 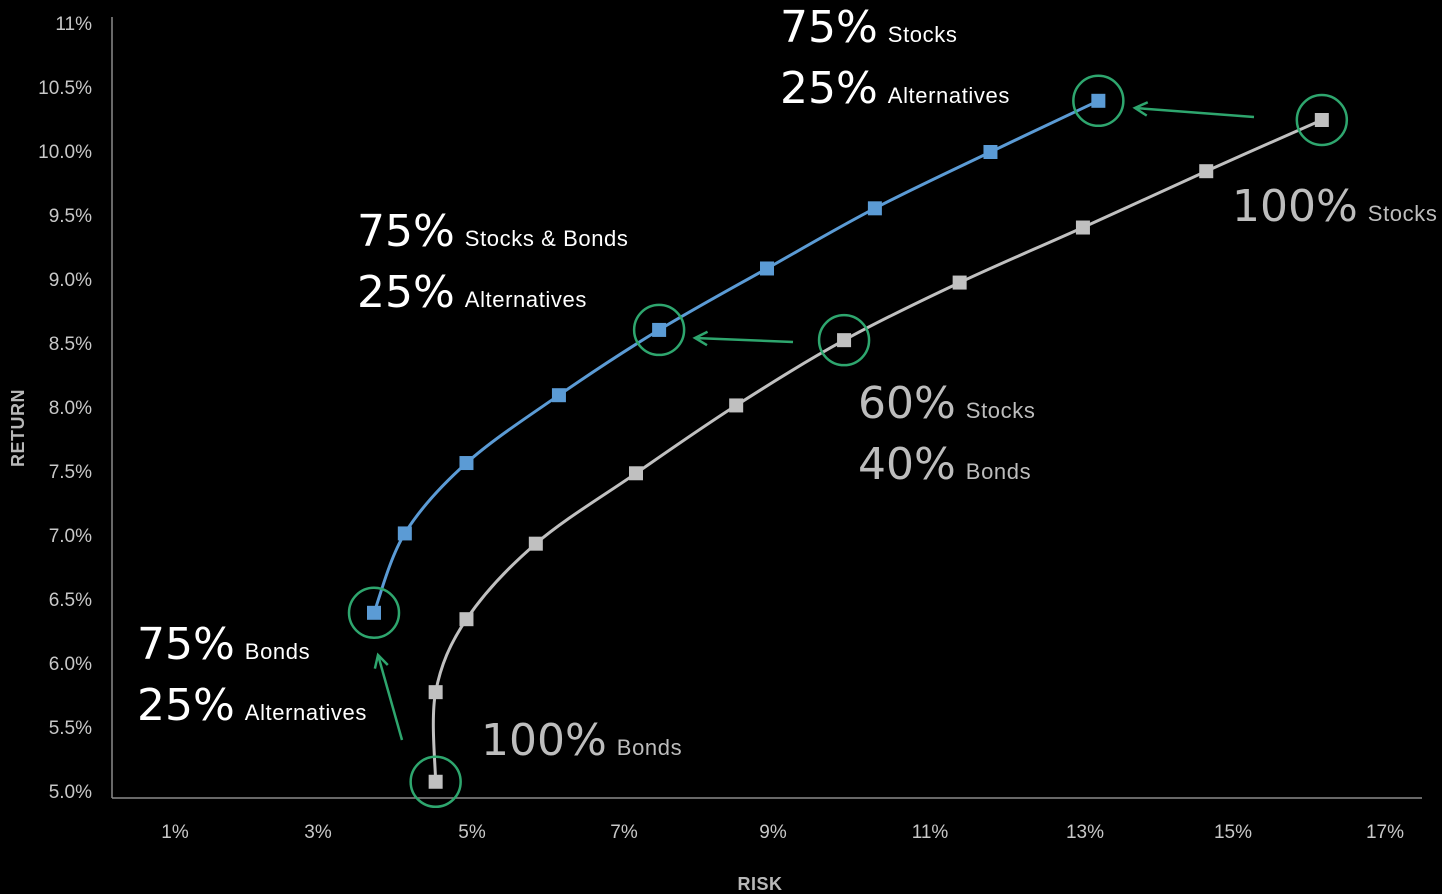 What do you see at coordinates (70, 472) in the screenshot?
I see `y-tick-label: 7.5%` at bounding box center [70, 472].